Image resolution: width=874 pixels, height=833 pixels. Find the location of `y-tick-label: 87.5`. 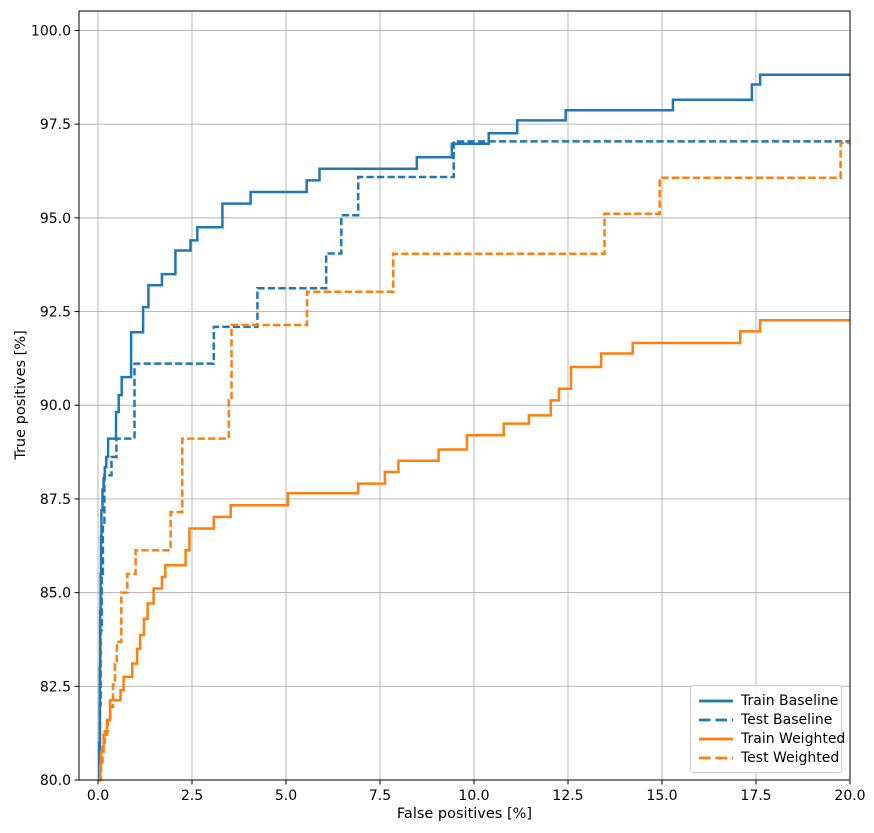

y-tick-label: 87.5 is located at coordinates (55, 500).